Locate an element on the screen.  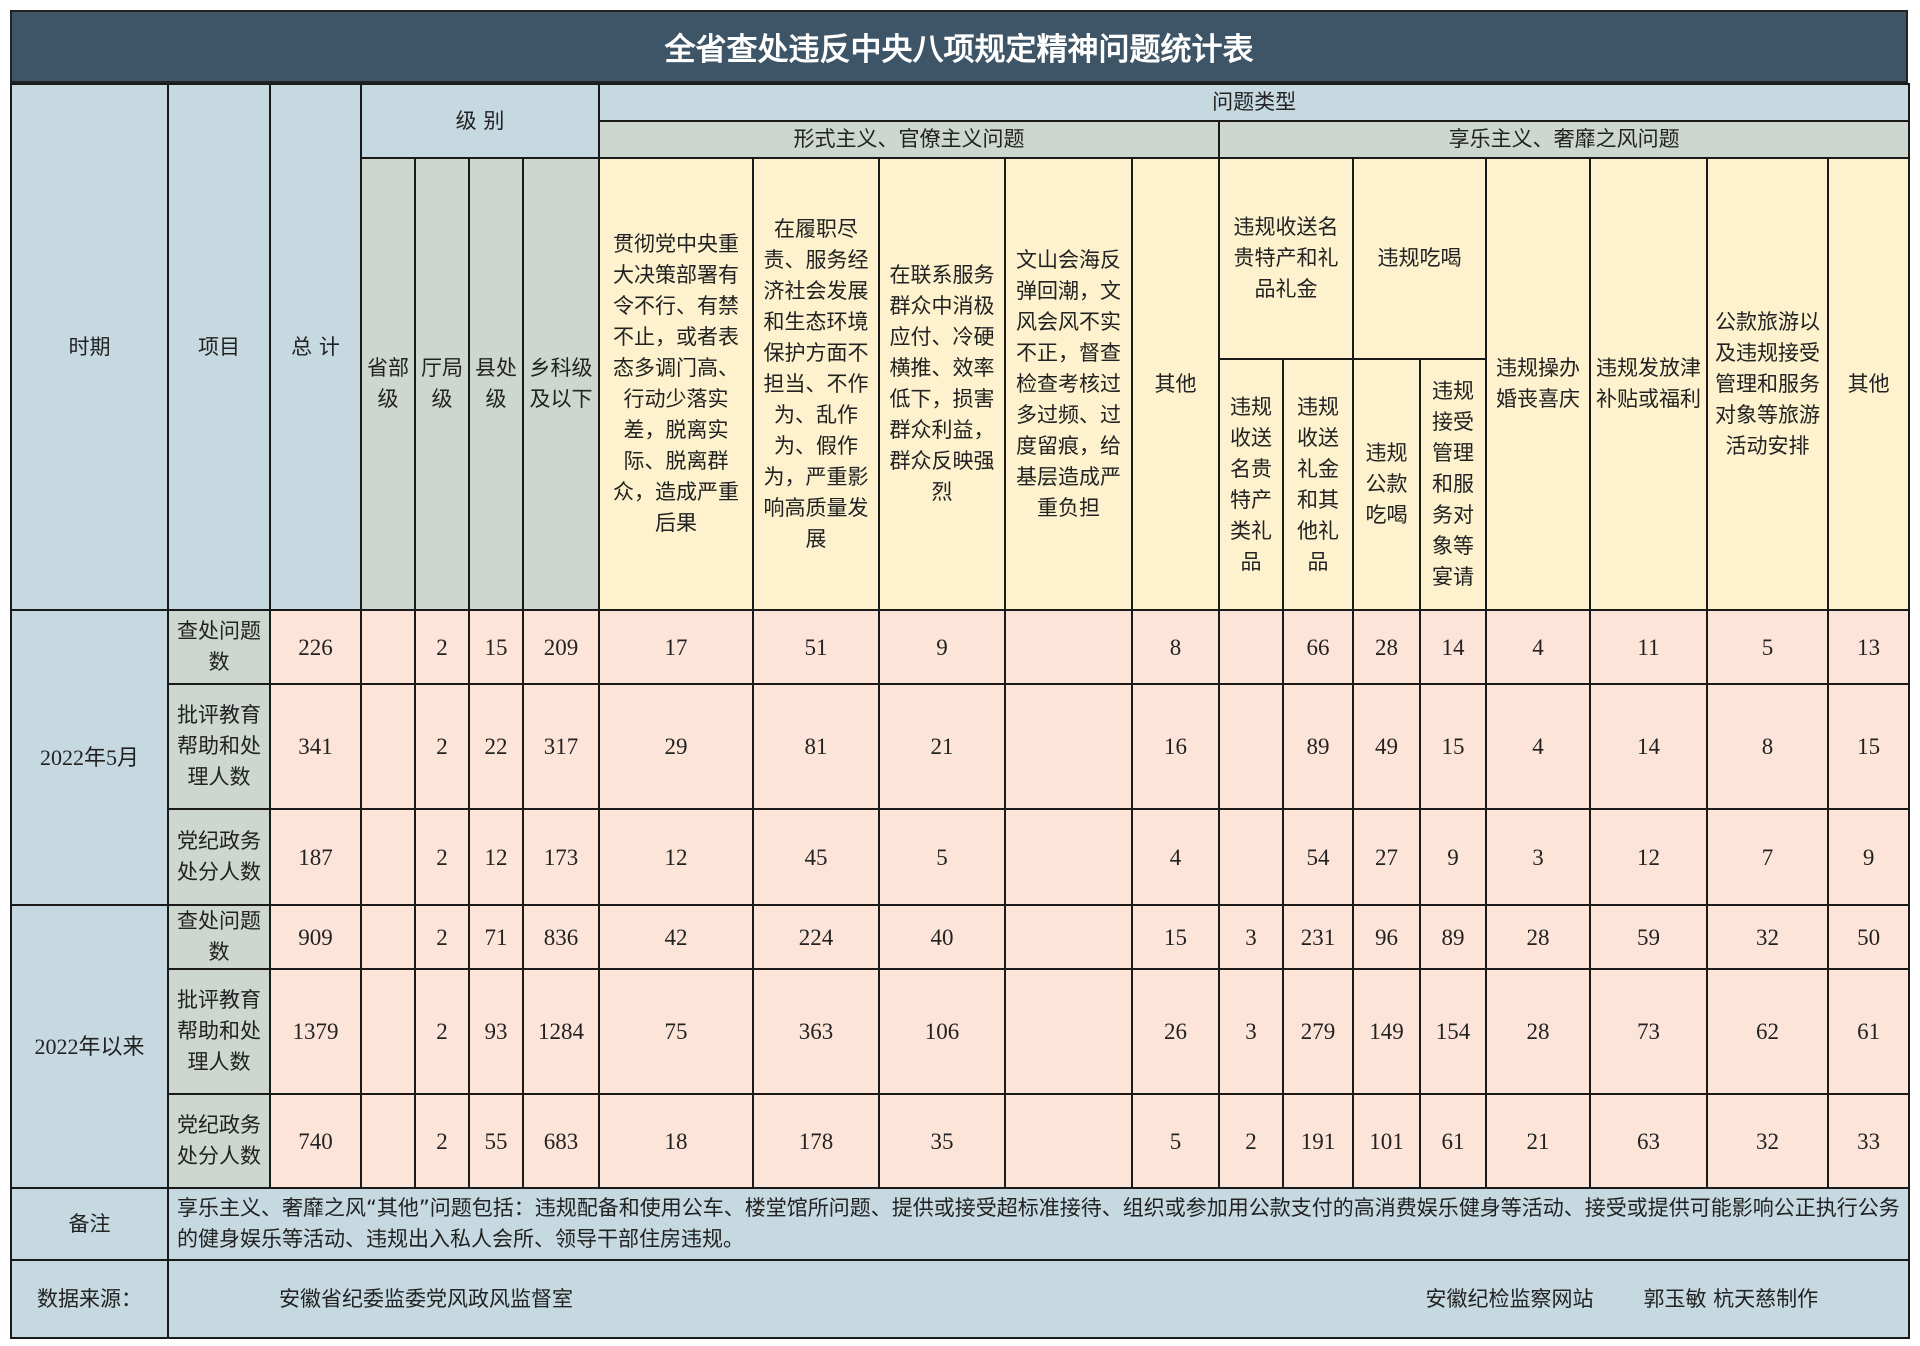
header-period: 时期 is located at coordinates (89, 347).